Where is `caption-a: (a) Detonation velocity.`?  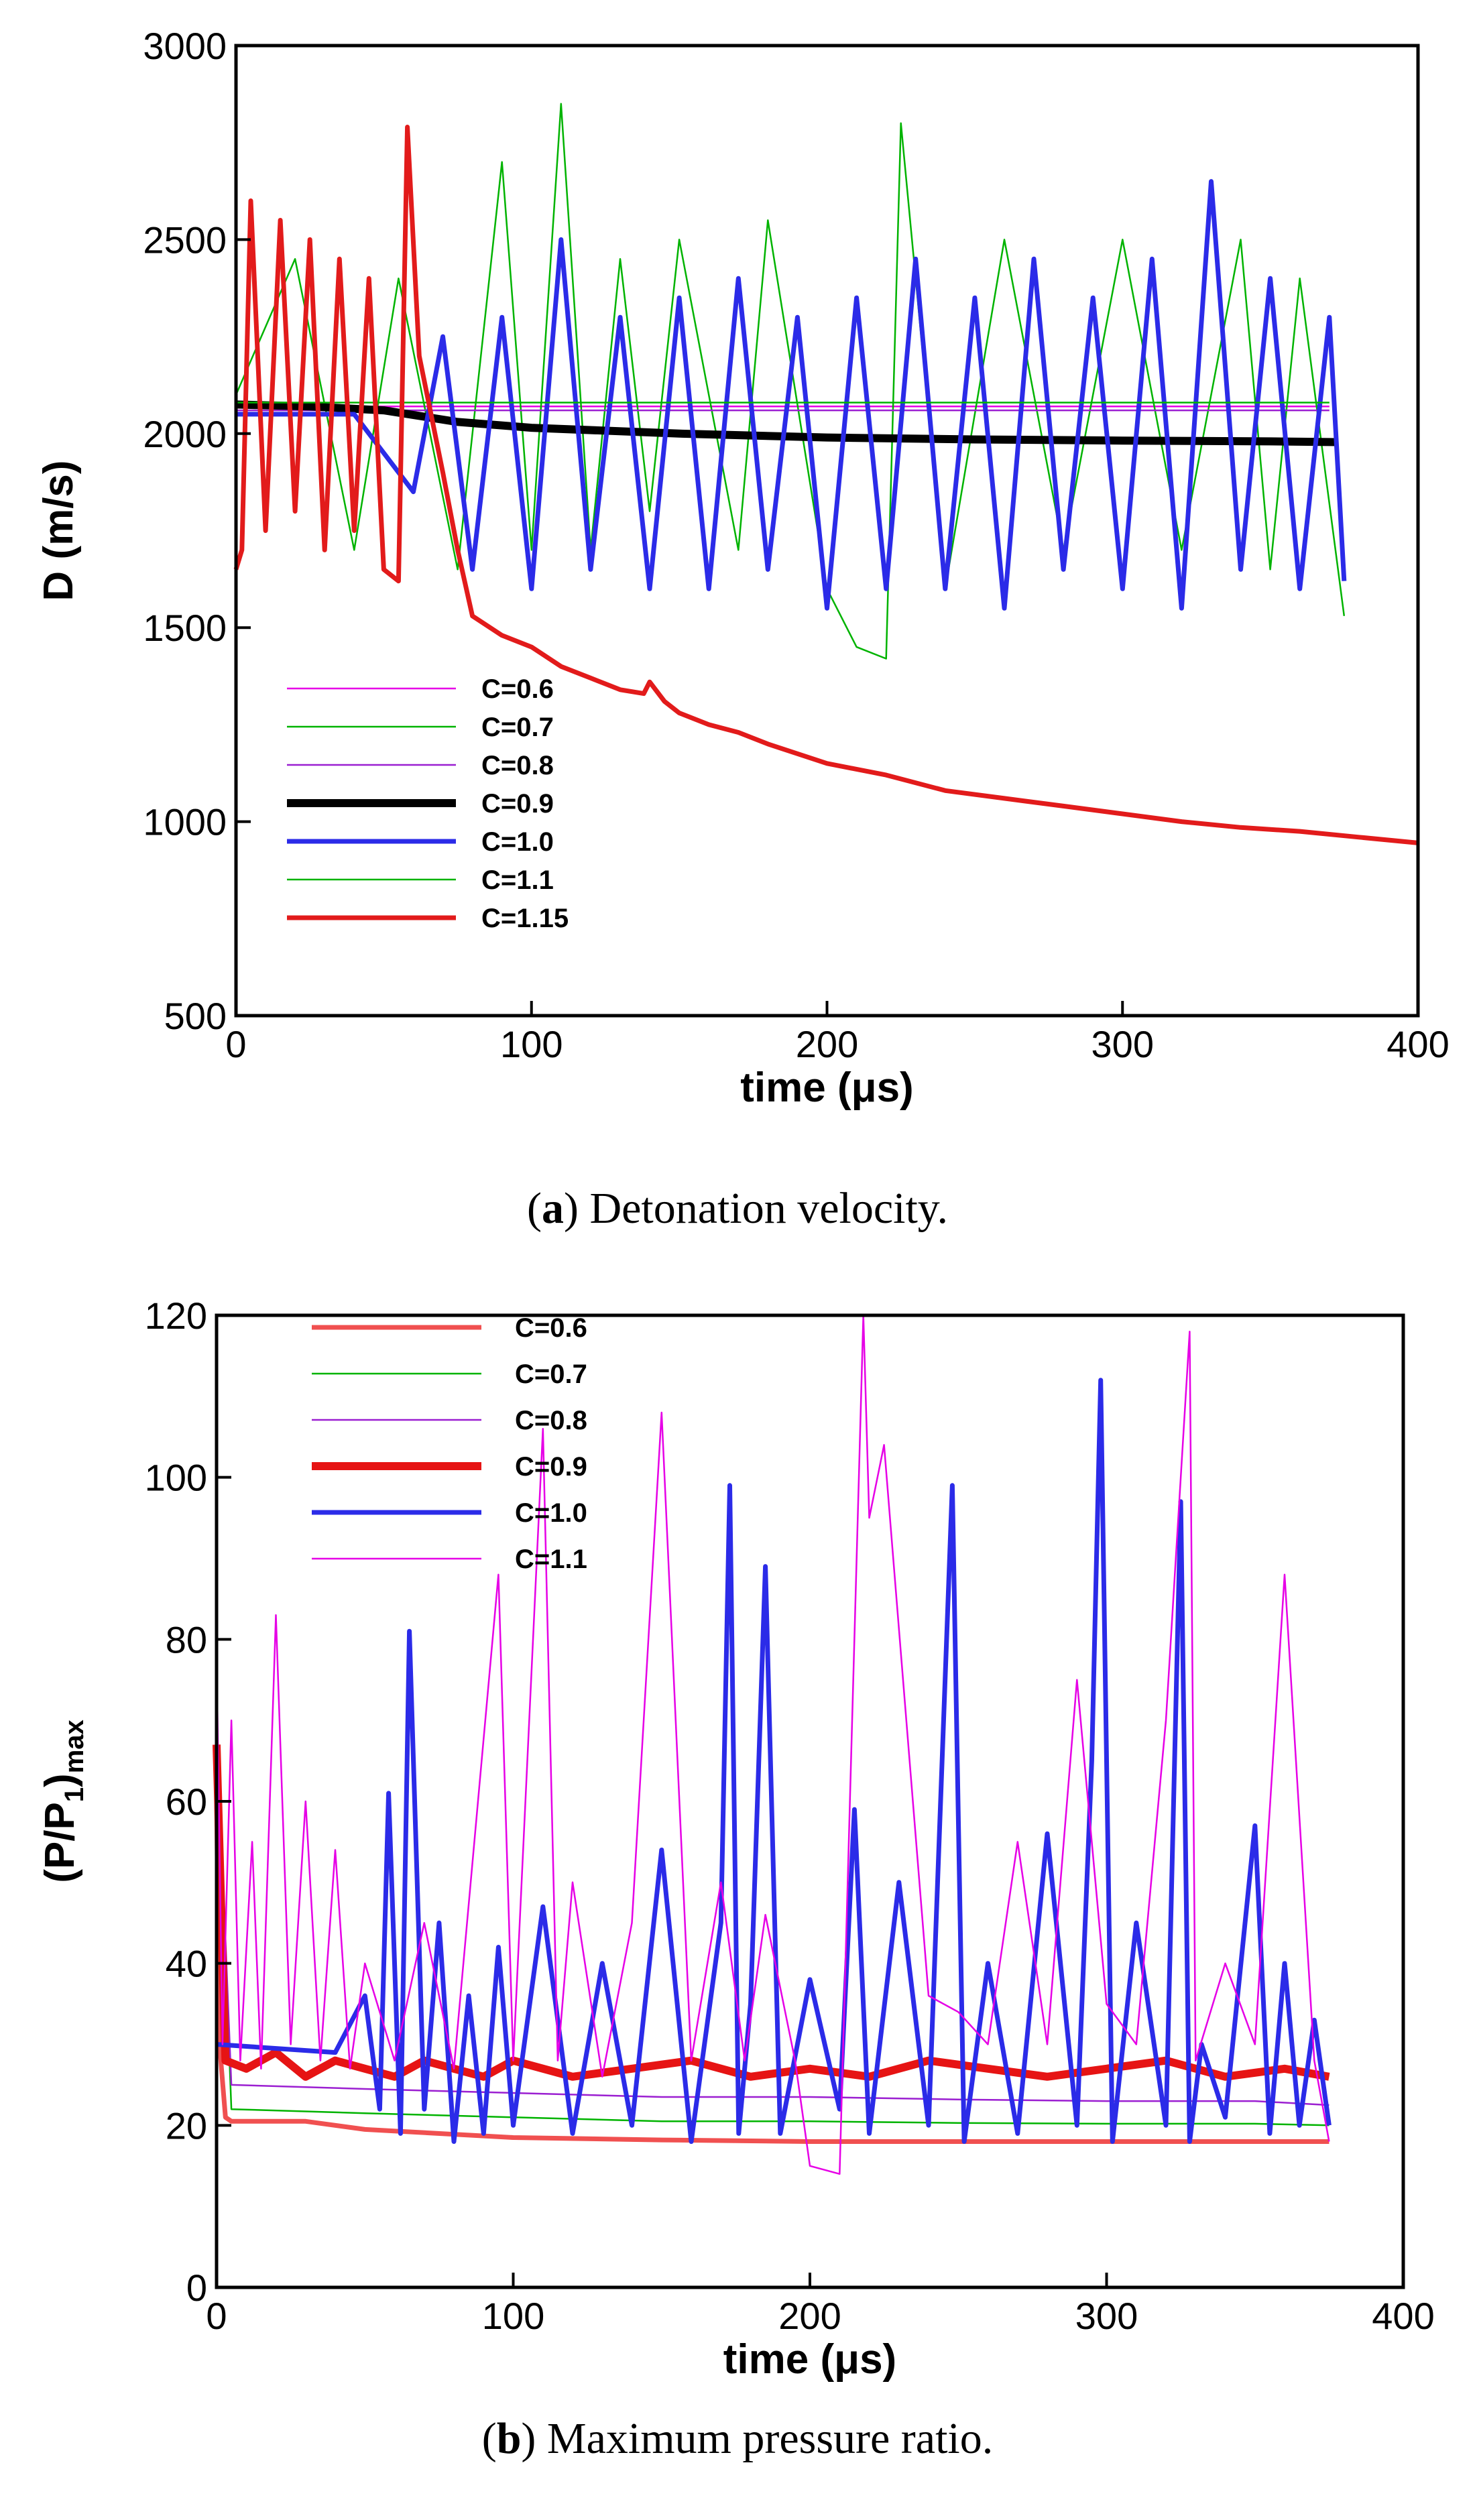 caption-a: (a) Detonation velocity. is located at coordinates (737, 1208).